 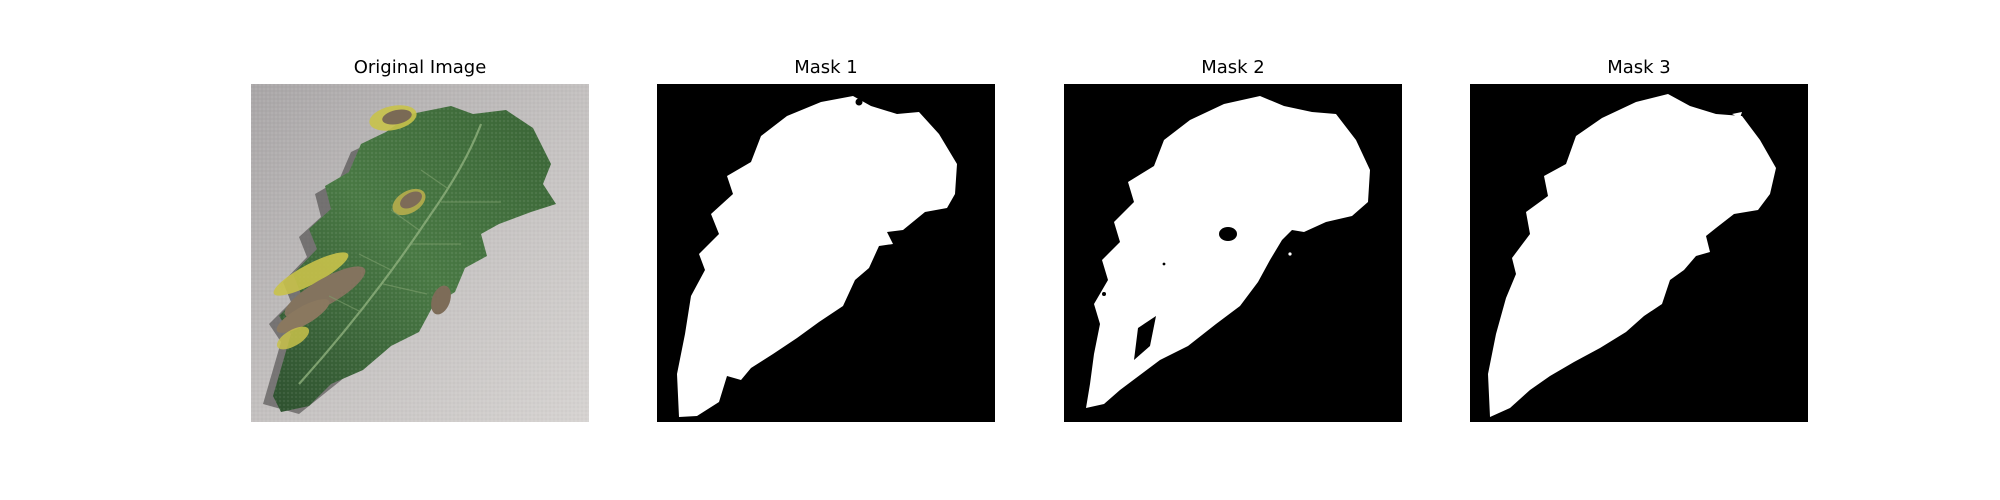 What do you see at coordinates (390, 254) in the screenshot?
I see `leaf-midrib` at bounding box center [390, 254].